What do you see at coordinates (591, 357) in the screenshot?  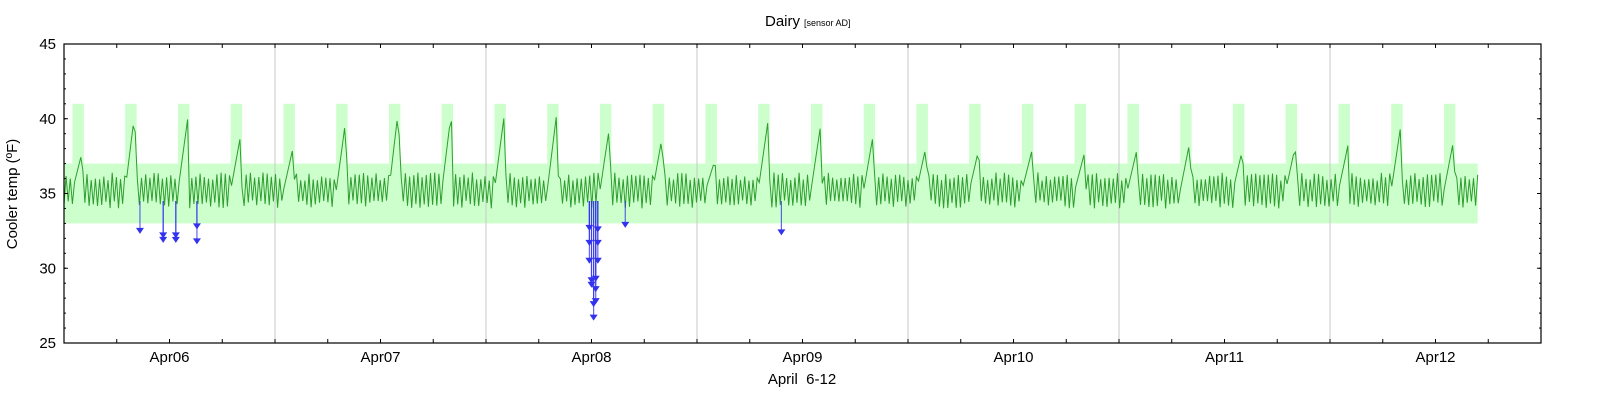 I see `x-tick-label: Apr08` at bounding box center [591, 357].